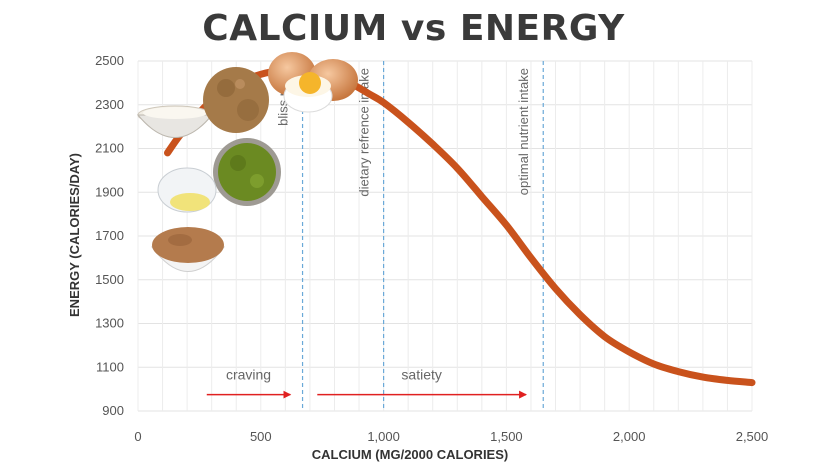  I want to click on food-illustrations, so click(247, 162).